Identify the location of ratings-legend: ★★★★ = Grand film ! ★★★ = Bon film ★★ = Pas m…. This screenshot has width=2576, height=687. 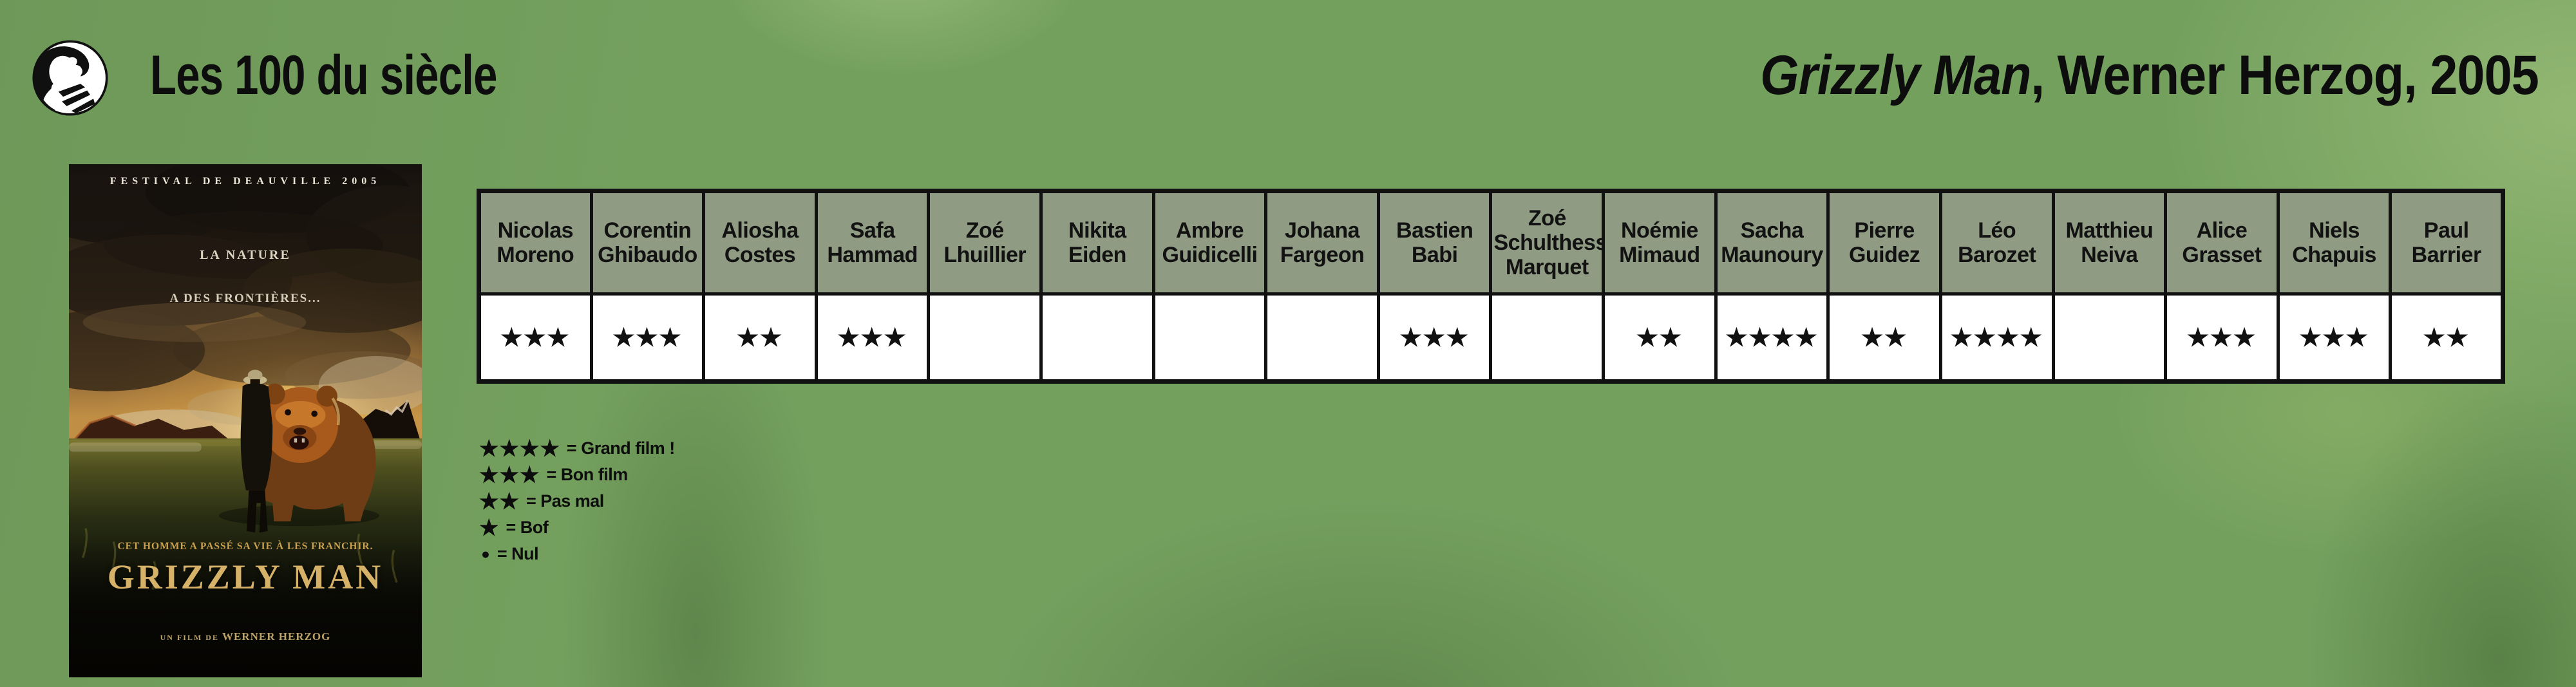
(577, 501).